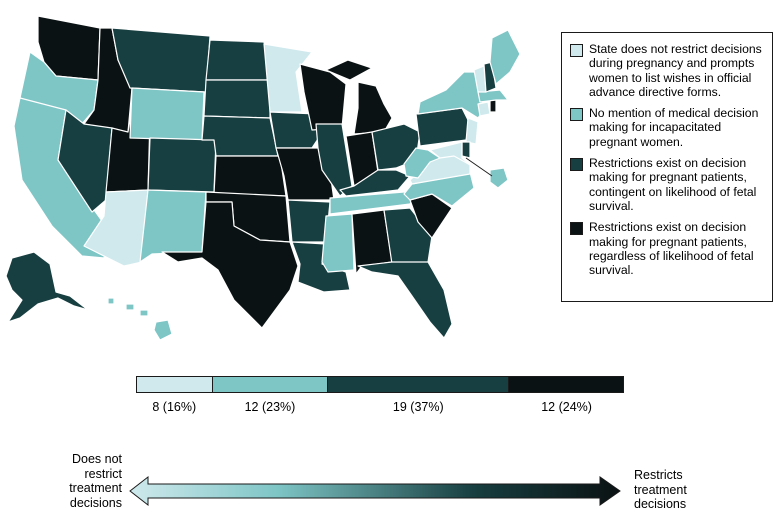 Image resolution: width=780 pixels, height=524 pixels. I want to click on state-NM, so click(173, 226).